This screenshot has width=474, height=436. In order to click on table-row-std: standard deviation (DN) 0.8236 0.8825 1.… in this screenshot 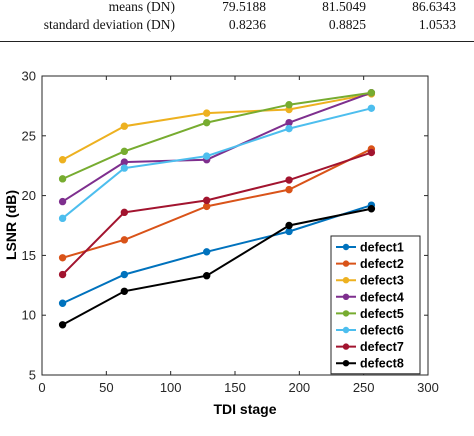, I will do `click(237, 26)`.